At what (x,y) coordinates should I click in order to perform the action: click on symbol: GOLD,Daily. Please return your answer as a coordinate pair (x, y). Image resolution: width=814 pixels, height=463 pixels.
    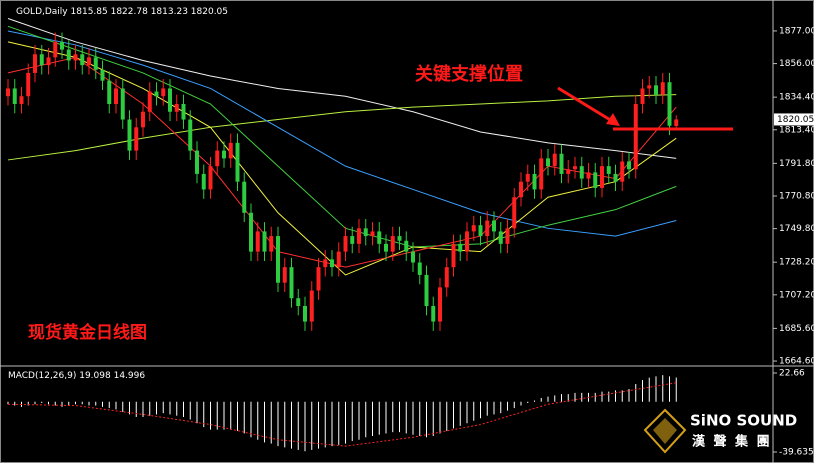
    Looking at the image, I should click on (42, 12).